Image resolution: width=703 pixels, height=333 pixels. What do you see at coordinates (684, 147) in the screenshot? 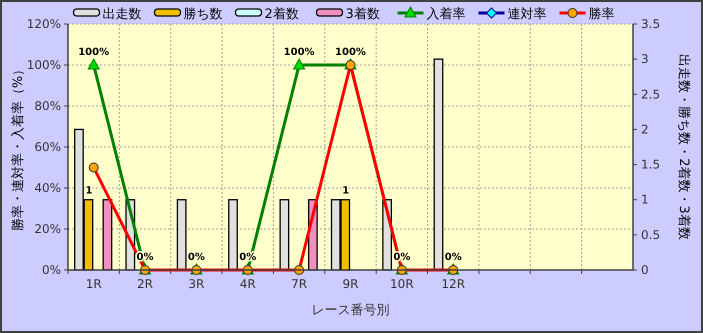
I see `y2-axis-title: 出走数・勝ち数・2着数・3着数` at bounding box center [684, 147].